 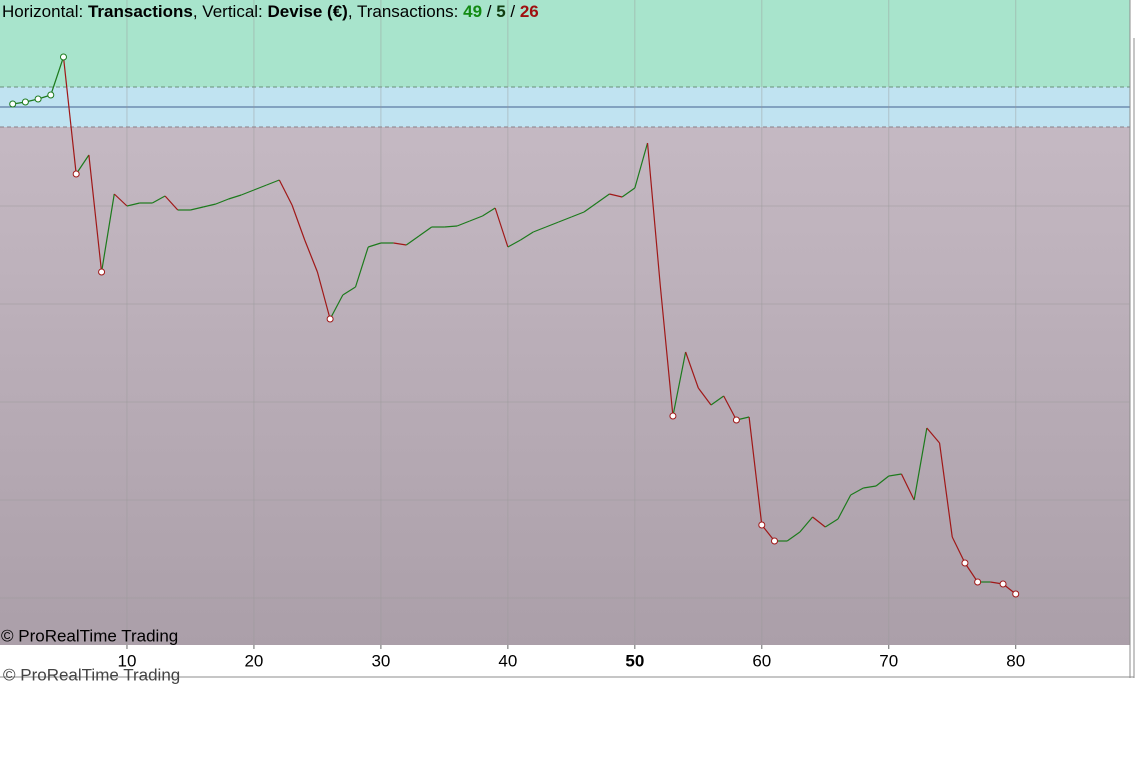 What do you see at coordinates (253, 660) in the screenshot?
I see `x-tick-label: 20` at bounding box center [253, 660].